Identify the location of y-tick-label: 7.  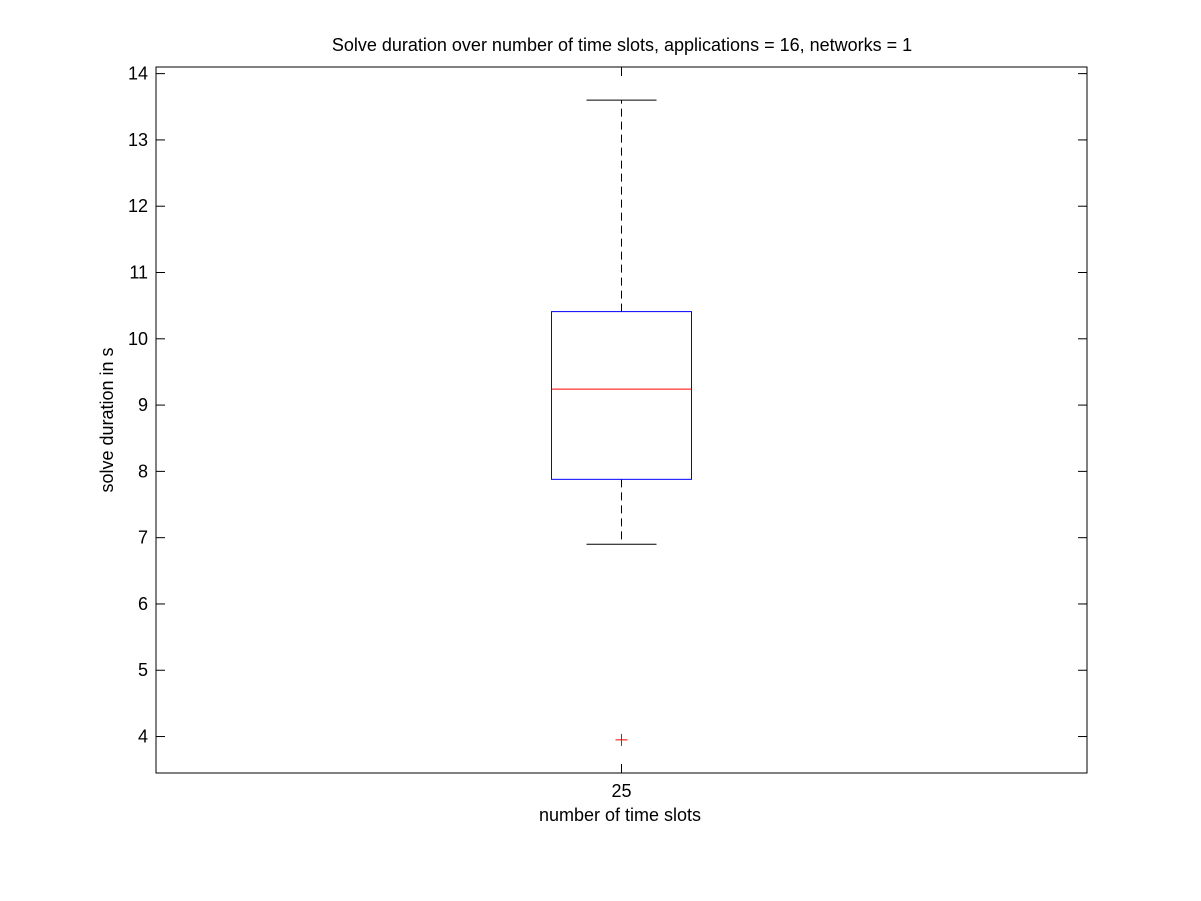
(143, 538).